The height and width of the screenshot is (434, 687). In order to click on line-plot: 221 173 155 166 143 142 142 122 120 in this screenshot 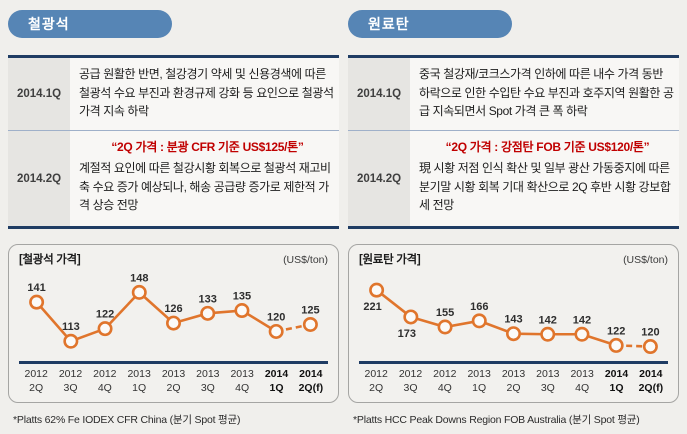, I will do `click(511, 318)`.